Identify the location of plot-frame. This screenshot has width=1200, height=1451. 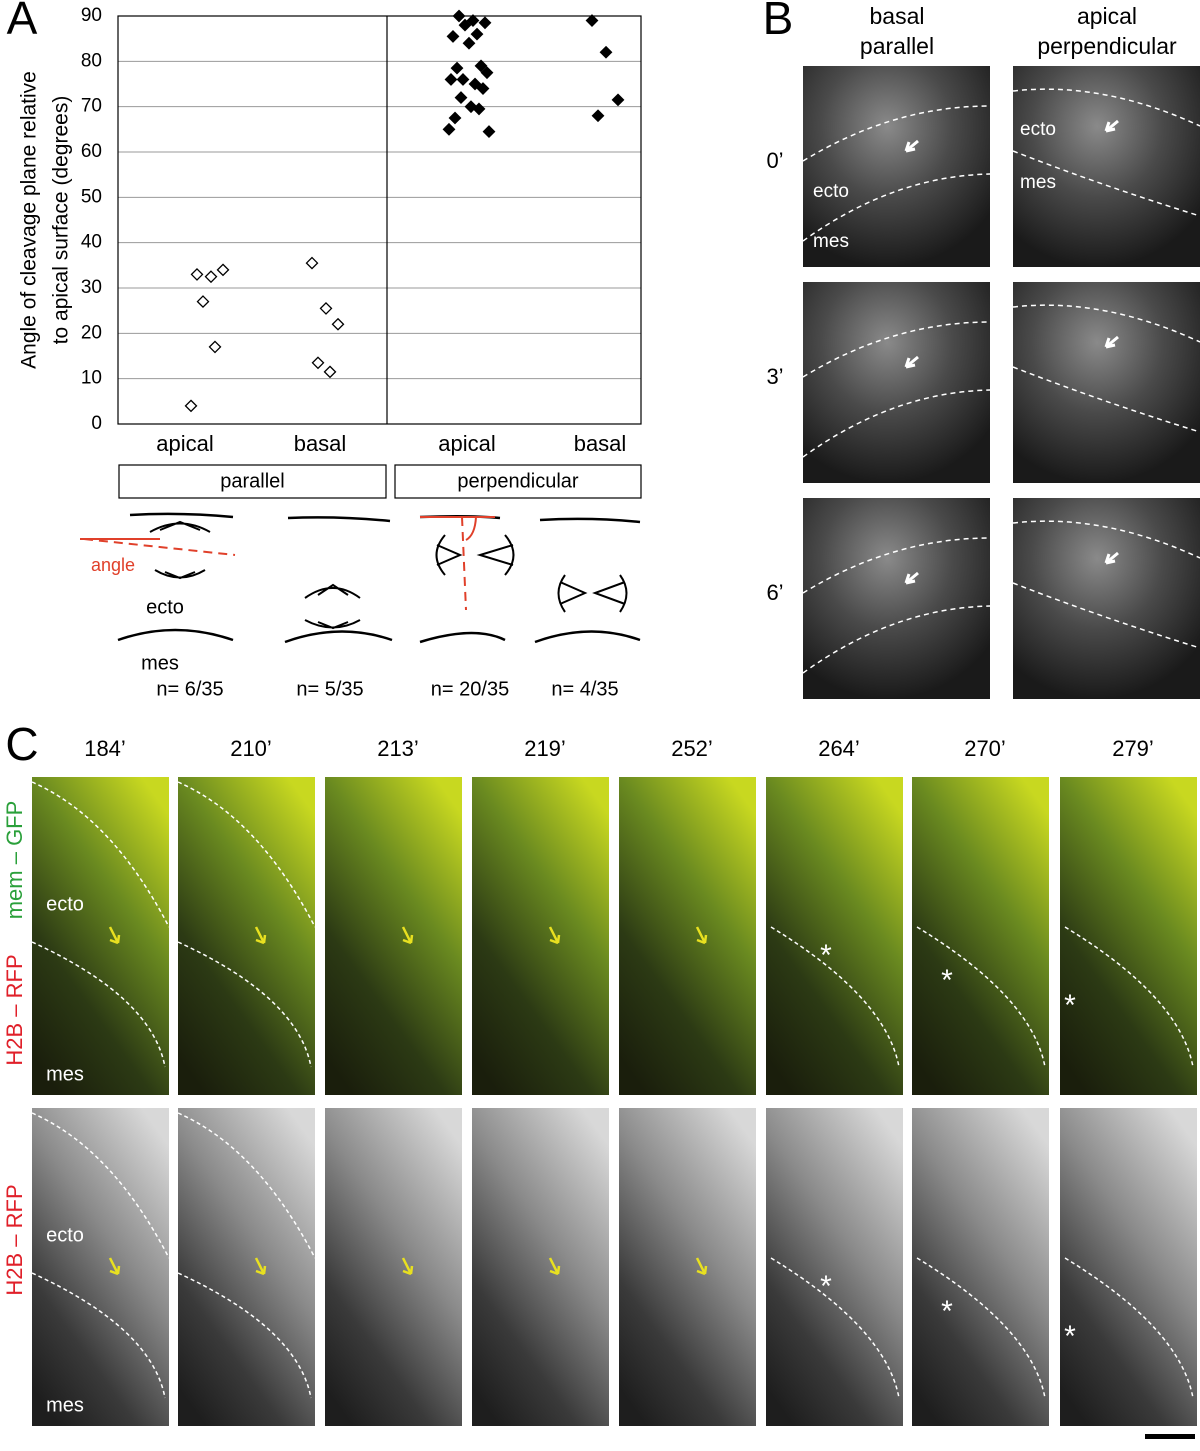
(379, 220).